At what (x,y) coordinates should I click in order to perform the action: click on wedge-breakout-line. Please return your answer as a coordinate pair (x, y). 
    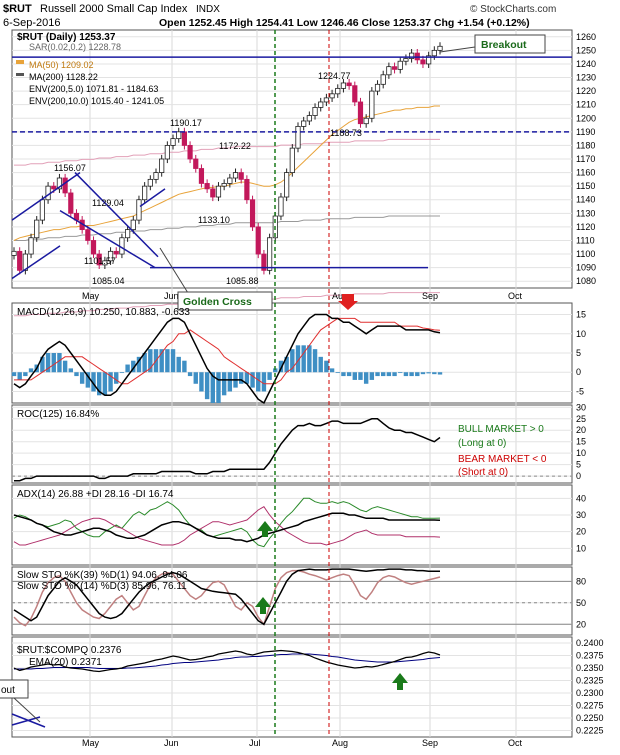
    Looking at the image, I should click on (152, 198).